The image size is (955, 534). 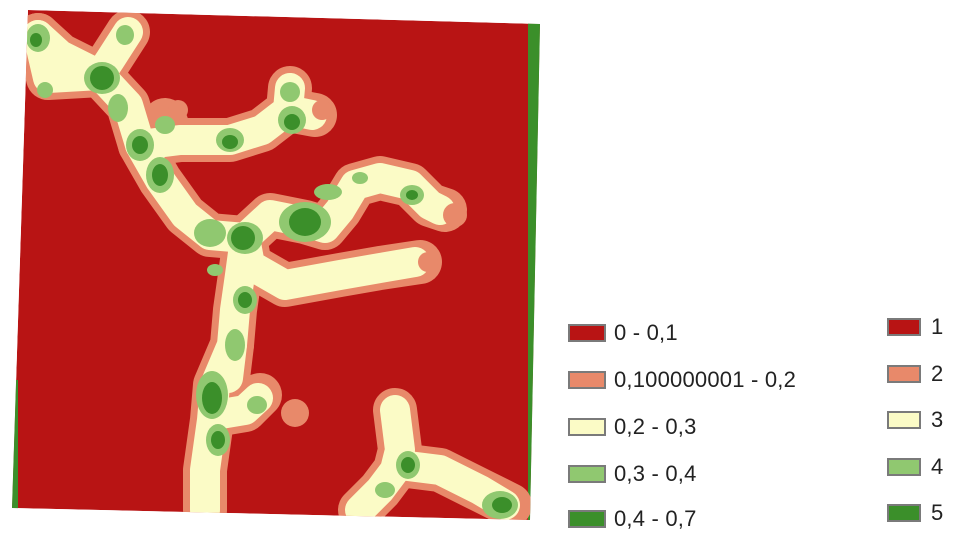 What do you see at coordinates (937, 512) in the screenshot?
I see `legend-label: 5` at bounding box center [937, 512].